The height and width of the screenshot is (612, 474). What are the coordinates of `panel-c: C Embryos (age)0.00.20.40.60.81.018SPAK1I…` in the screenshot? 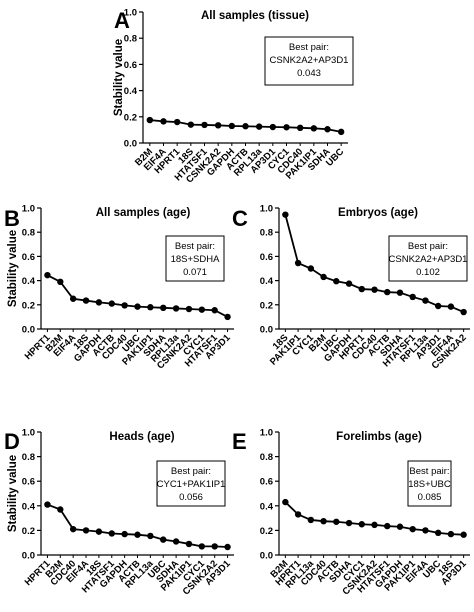 It's located at (351, 287).